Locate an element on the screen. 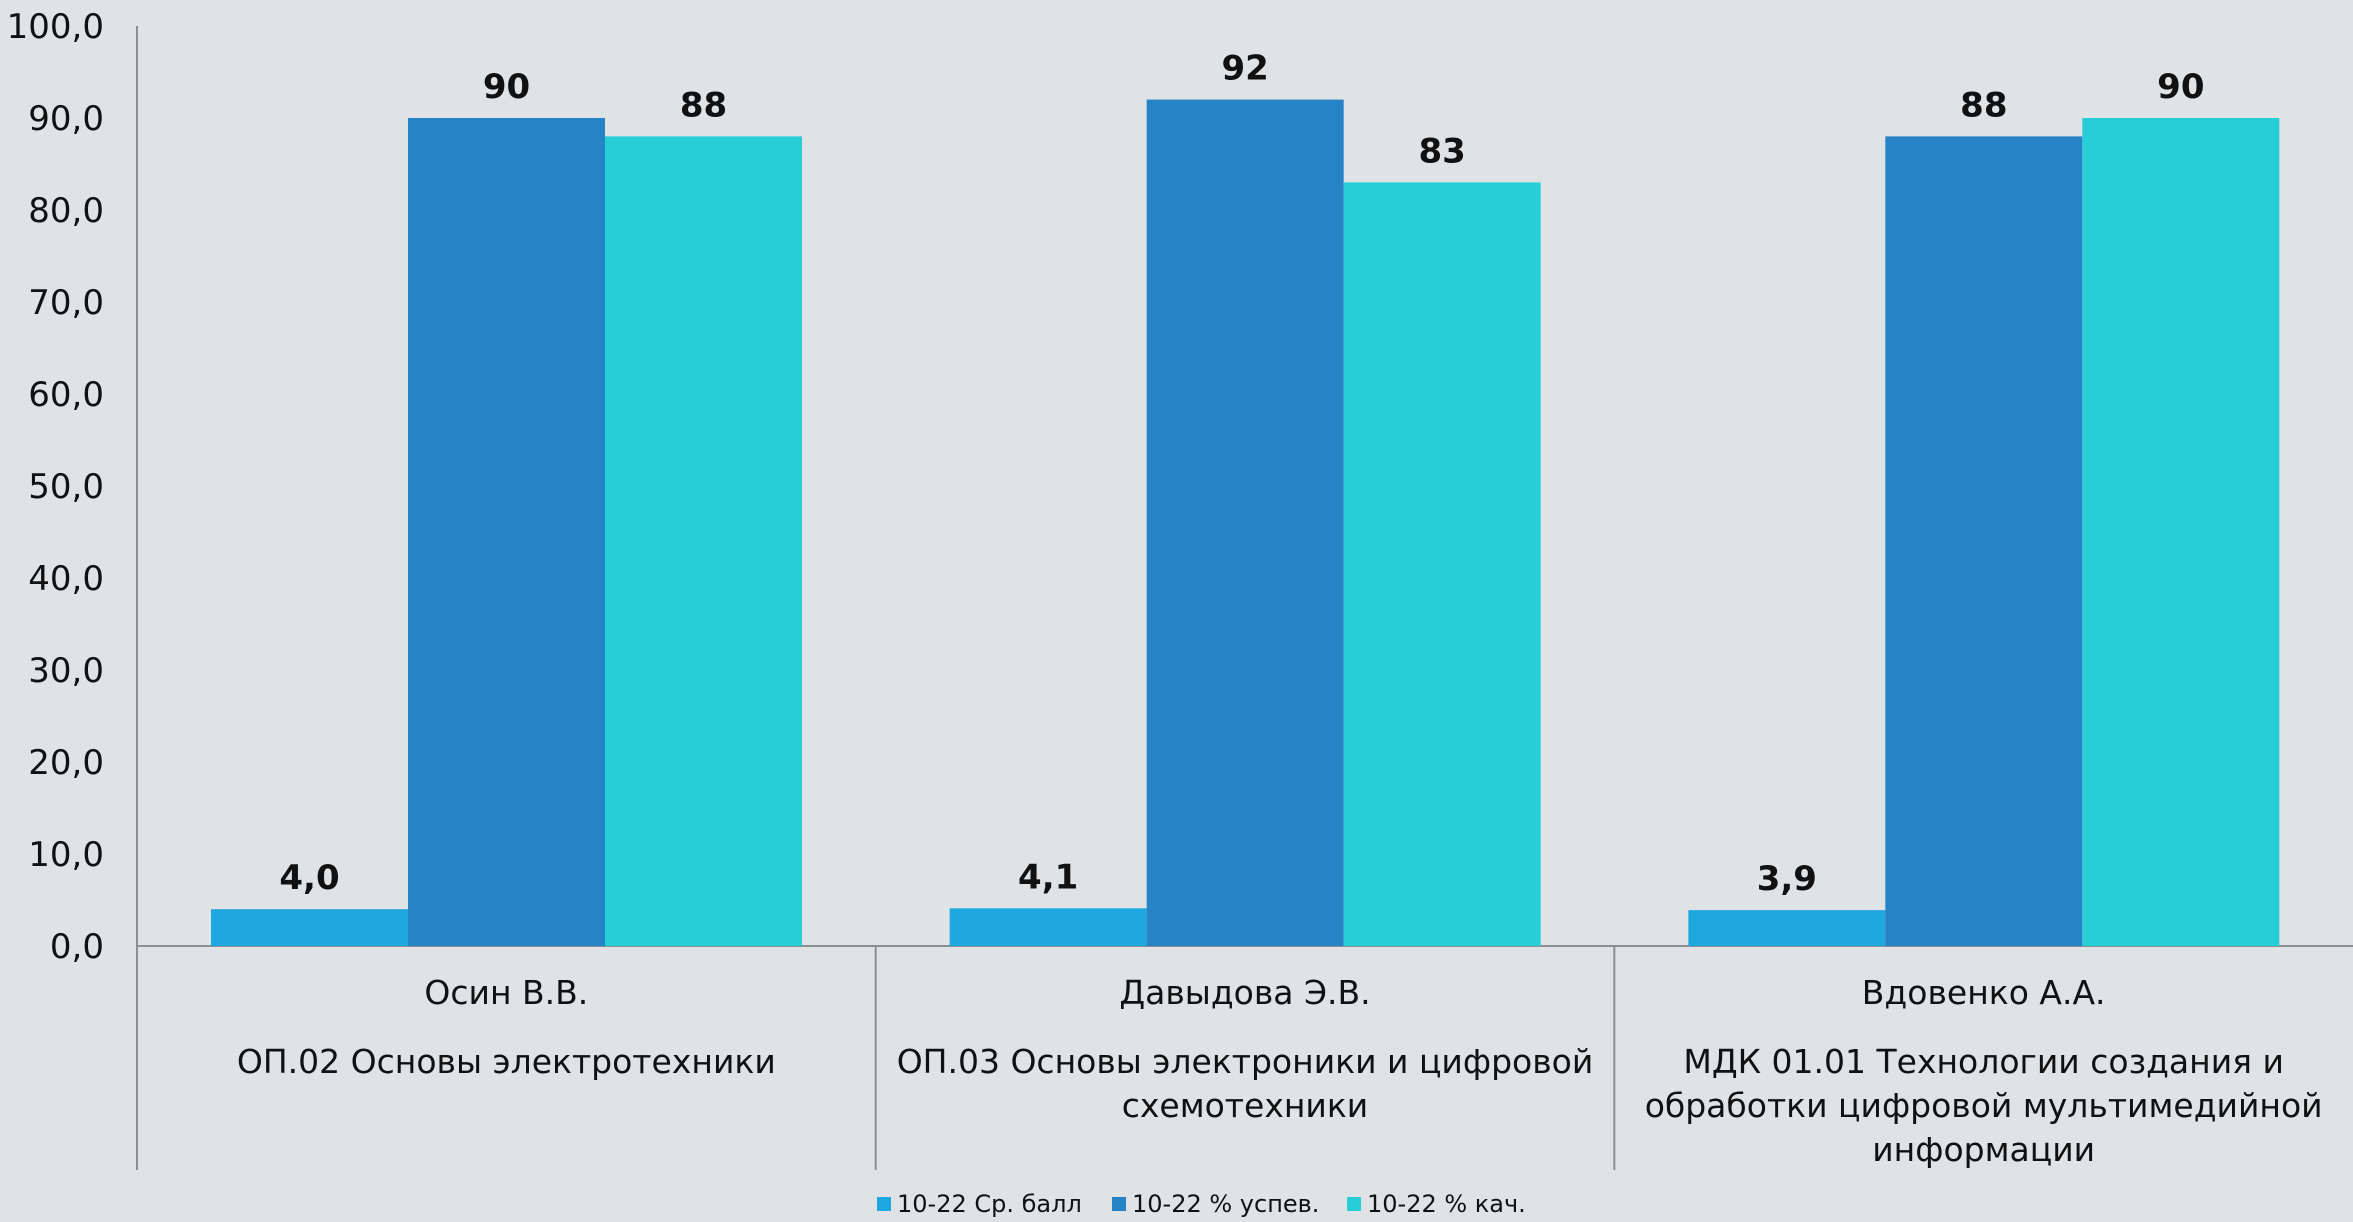 The image size is (2353, 1222). data-label: 3,9 is located at coordinates (1787, 879).